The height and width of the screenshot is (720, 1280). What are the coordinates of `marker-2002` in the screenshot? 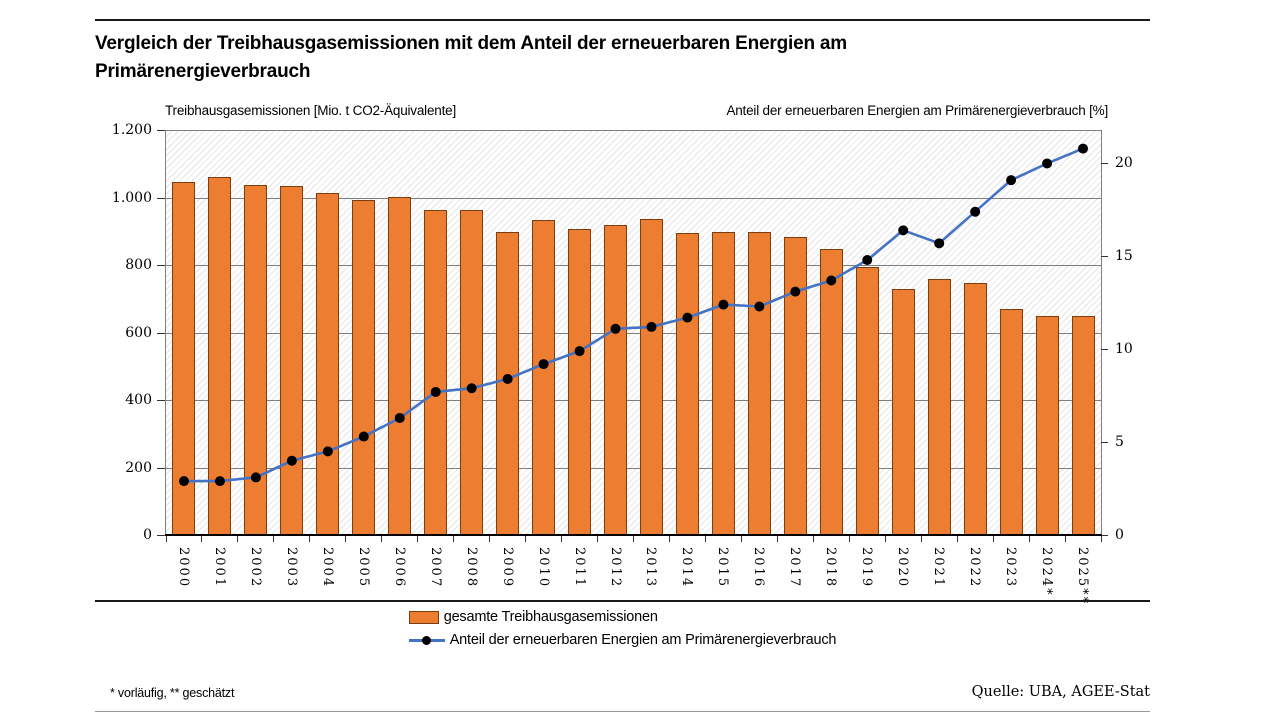 It's located at (255, 477).